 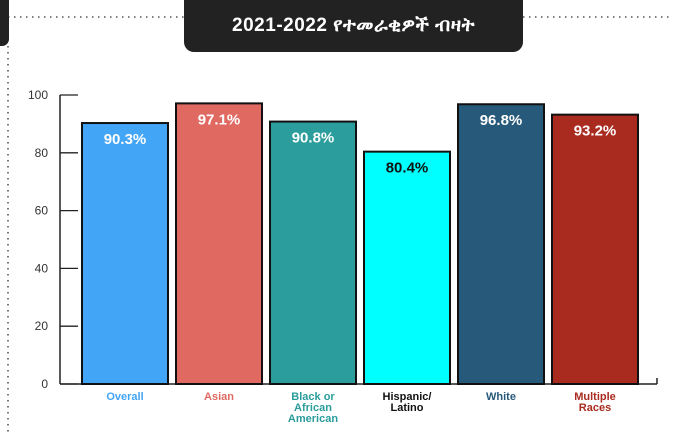 I want to click on chart-title: 2021-2022 የተመራቂዎች ብዛት, so click(x=353, y=26).